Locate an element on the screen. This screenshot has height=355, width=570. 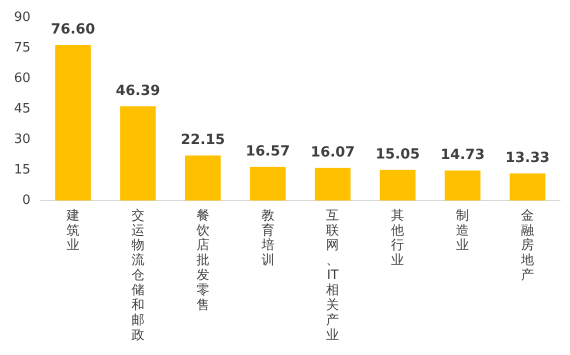
data-label: 13.33 is located at coordinates (527, 158).